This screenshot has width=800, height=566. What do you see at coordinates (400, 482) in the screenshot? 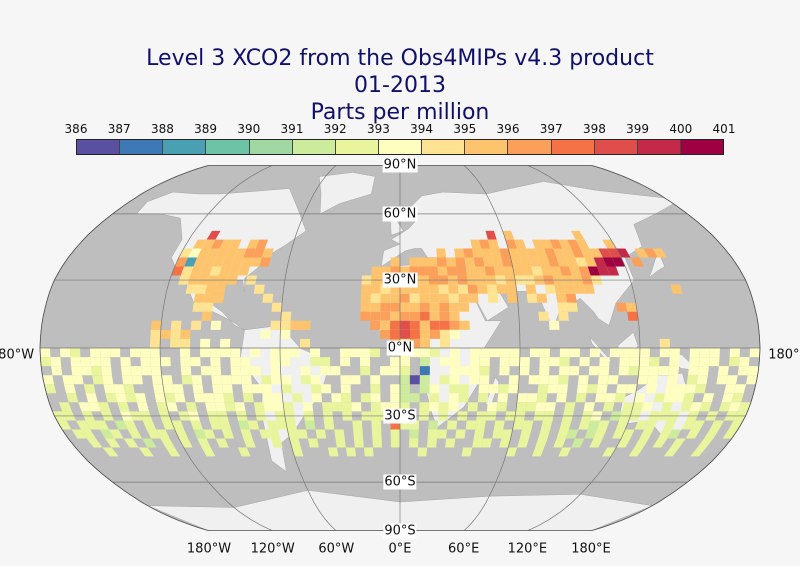
I see `lat-label: 60°S` at bounding box center [400, 482].